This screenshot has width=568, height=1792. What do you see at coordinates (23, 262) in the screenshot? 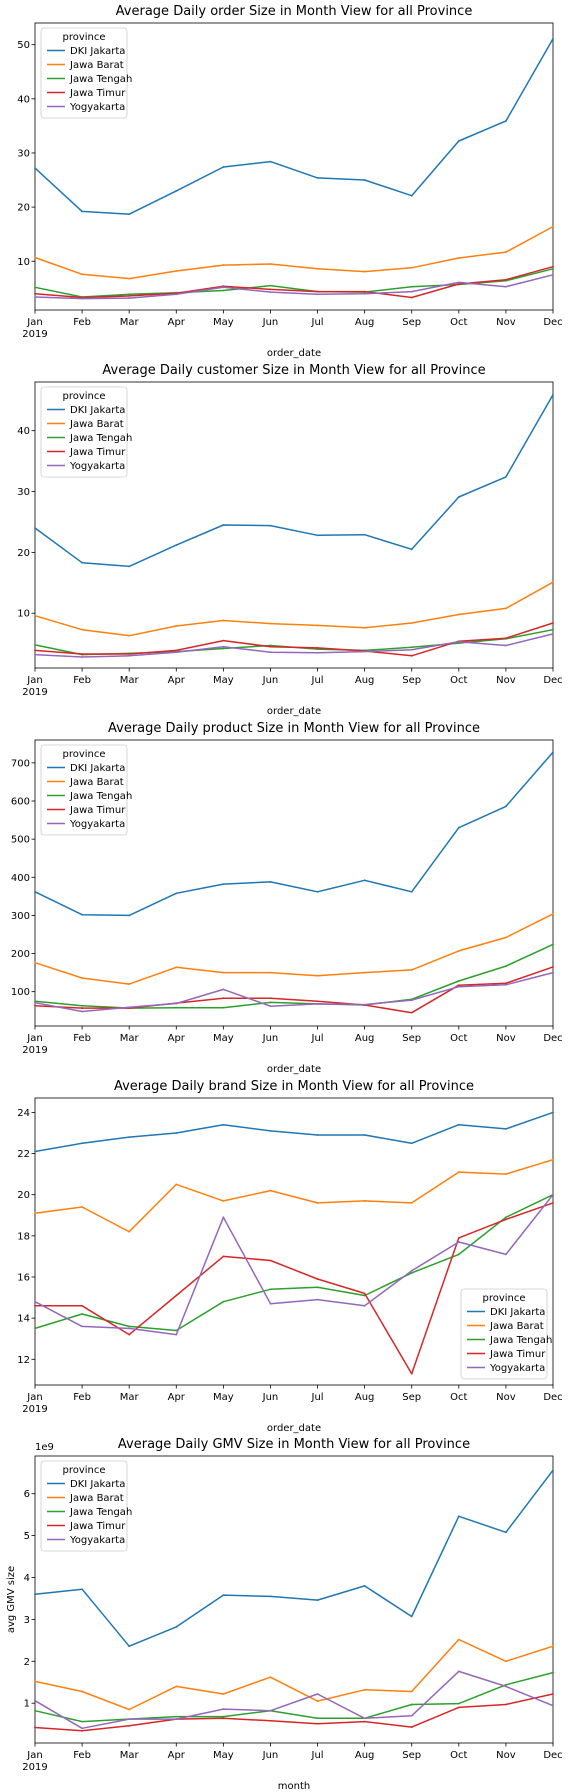
I see `y-tick-label: 10` at bounding box center [23, 262].